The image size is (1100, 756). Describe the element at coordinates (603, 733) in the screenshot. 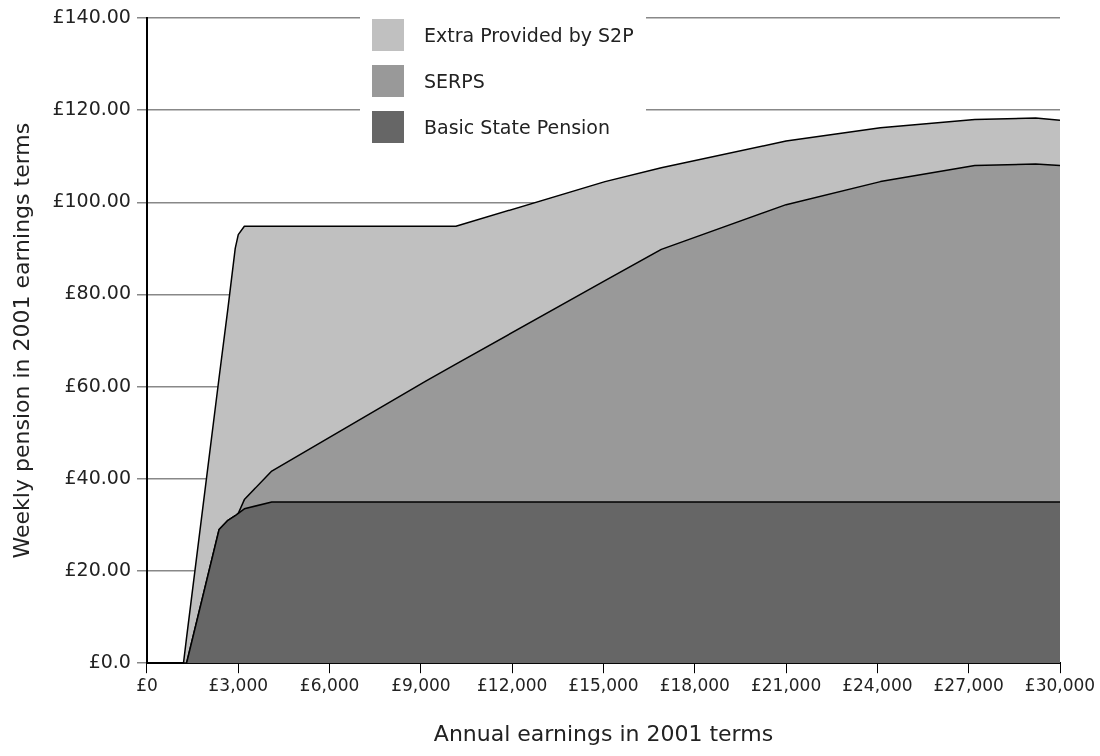

I see `x-axis-title: Annual earnings in 2001 terms` at that location.